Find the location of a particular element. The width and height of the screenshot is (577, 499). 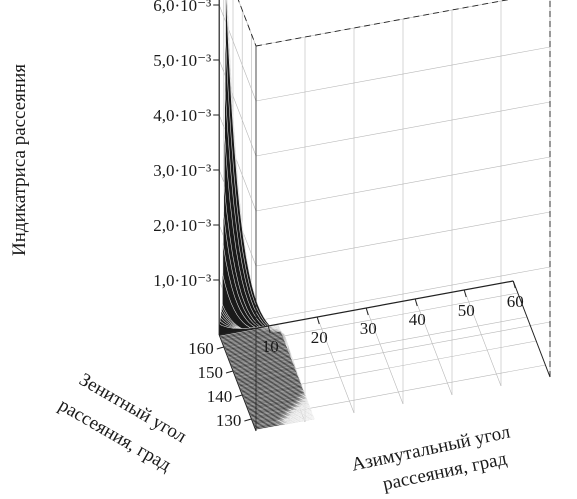

z-axis-title: Индикатриса рассеяния is located at coordinates (19, 160).